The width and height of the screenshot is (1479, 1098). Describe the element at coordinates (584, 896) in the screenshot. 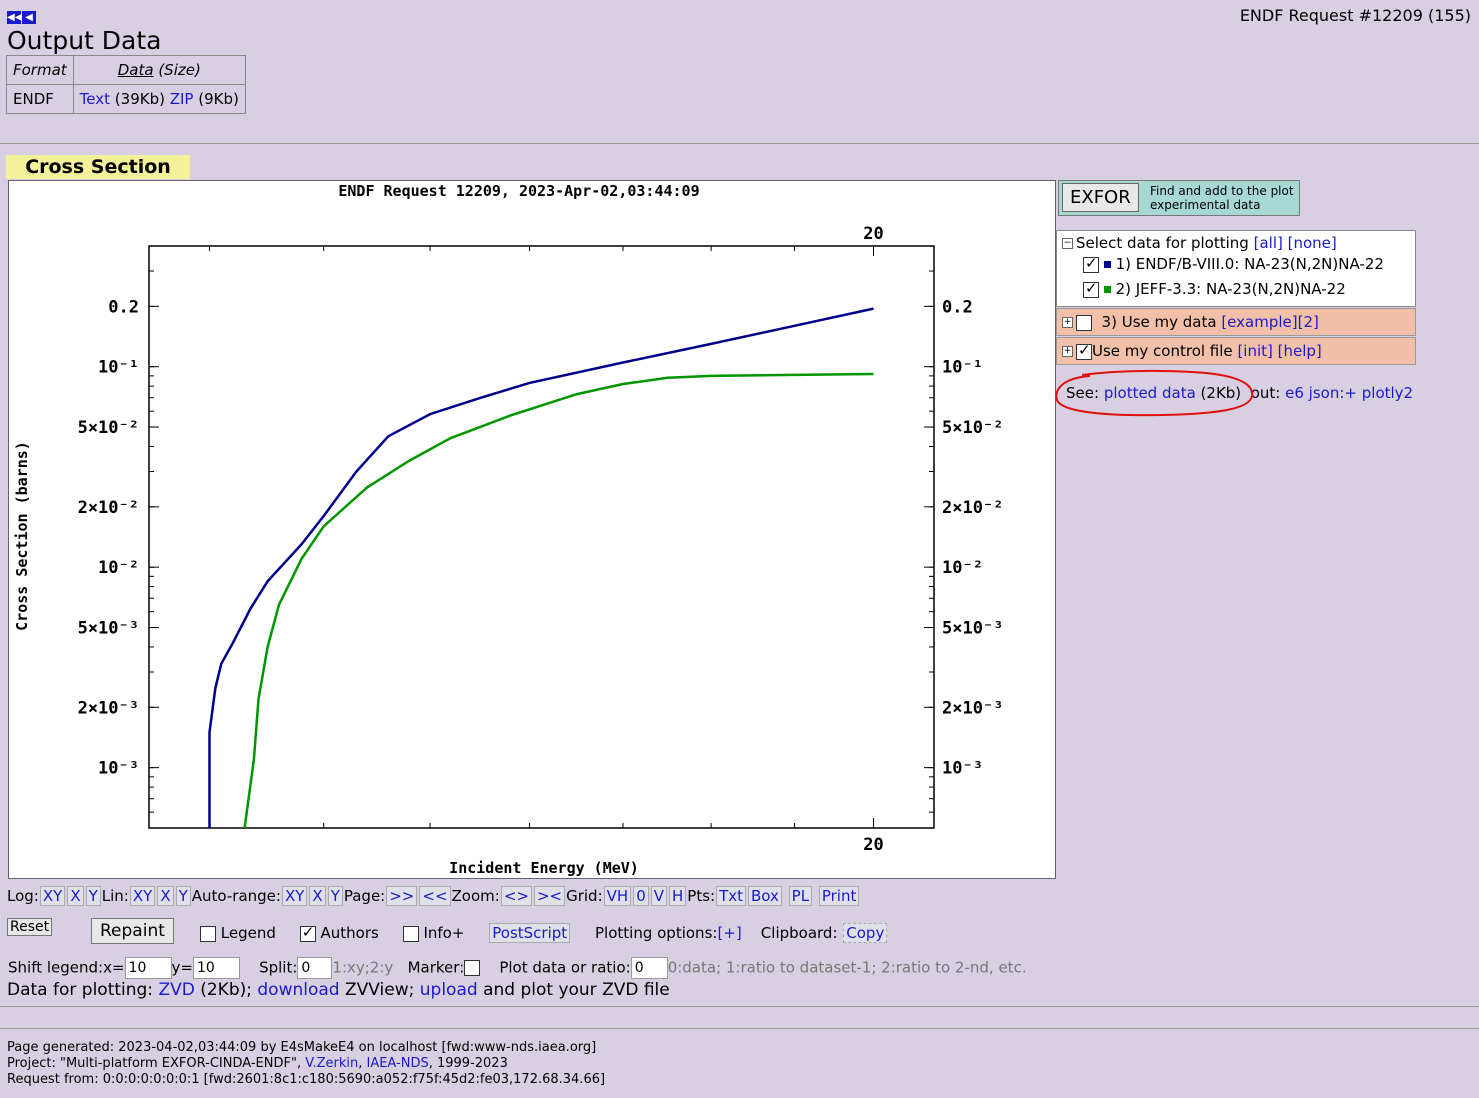

I see `grid-label: Grid:` at that location.